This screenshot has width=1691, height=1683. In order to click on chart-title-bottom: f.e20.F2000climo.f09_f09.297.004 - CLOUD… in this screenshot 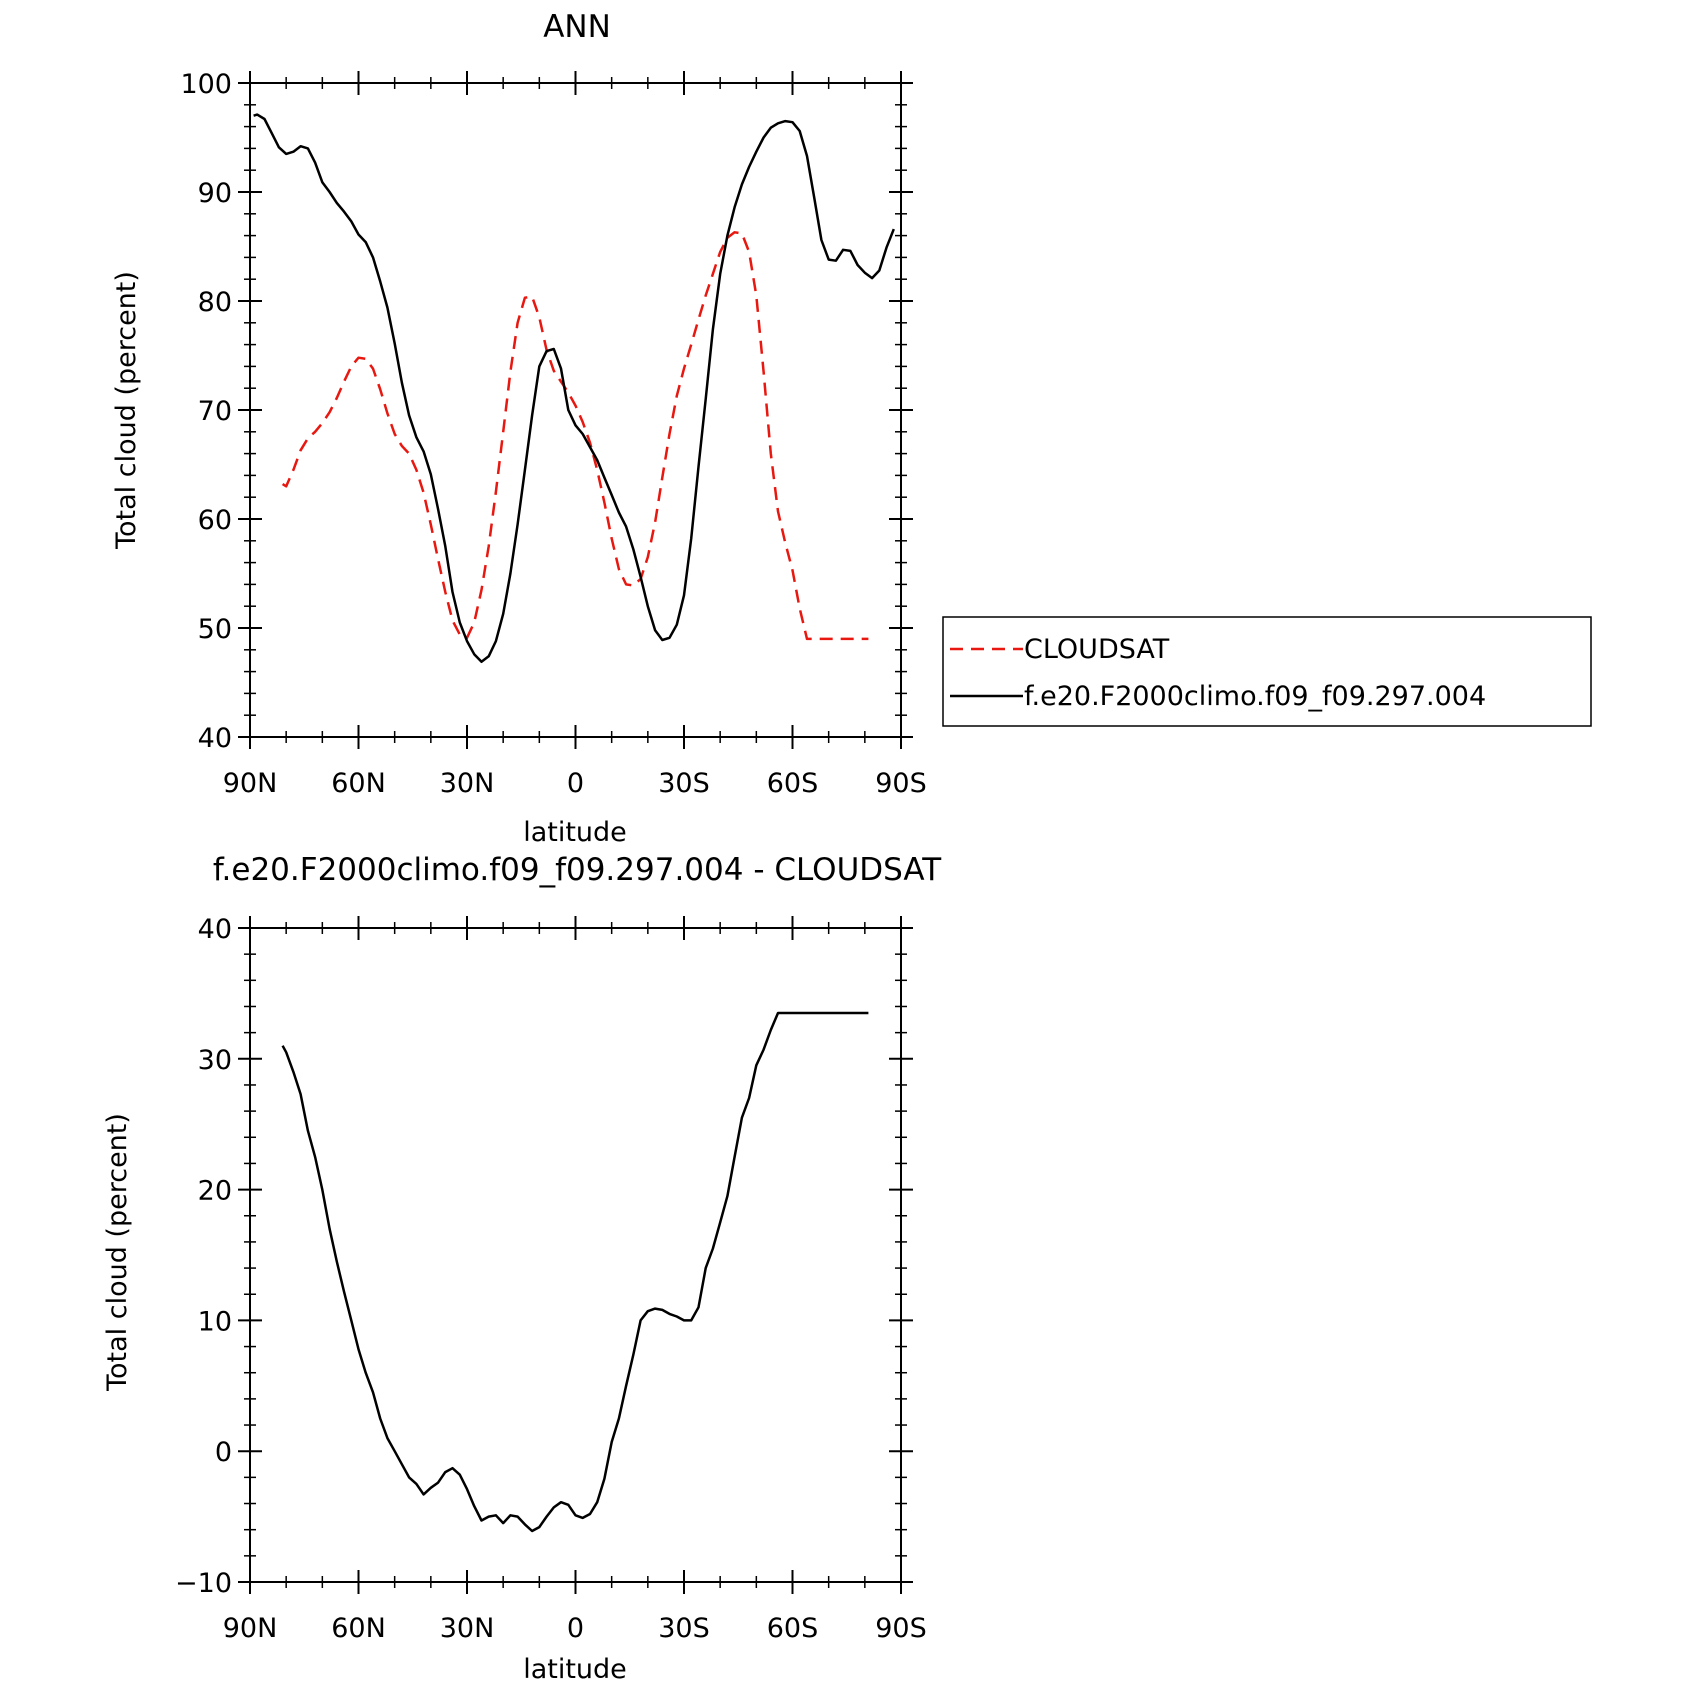, I will do `click(577, 870)`.